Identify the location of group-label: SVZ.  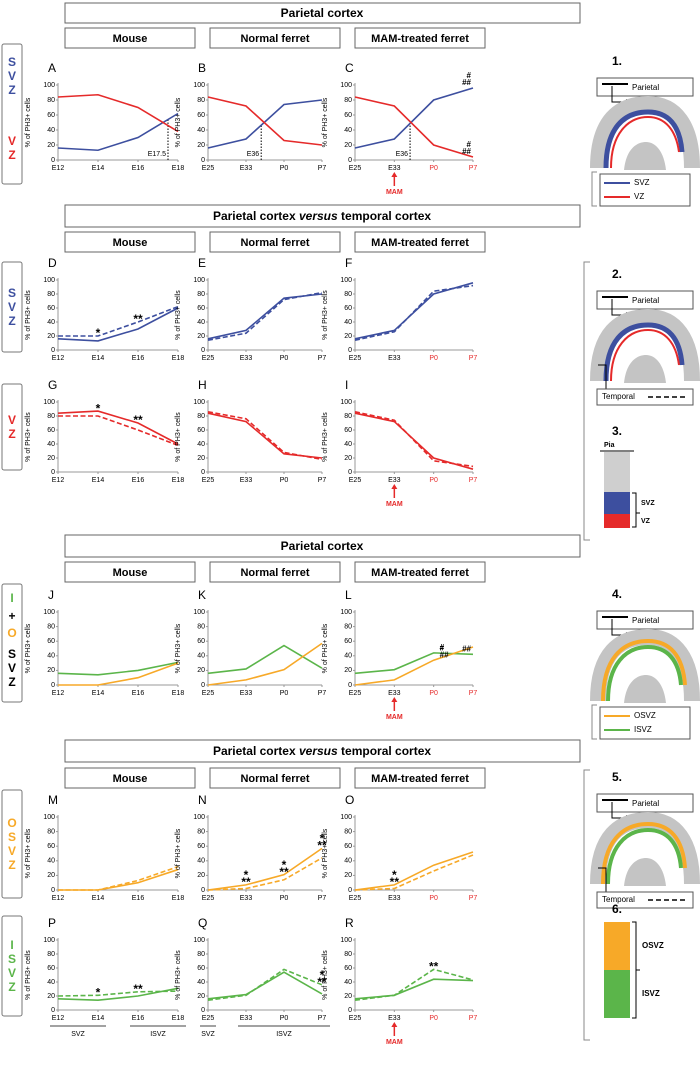
(78, 1034).